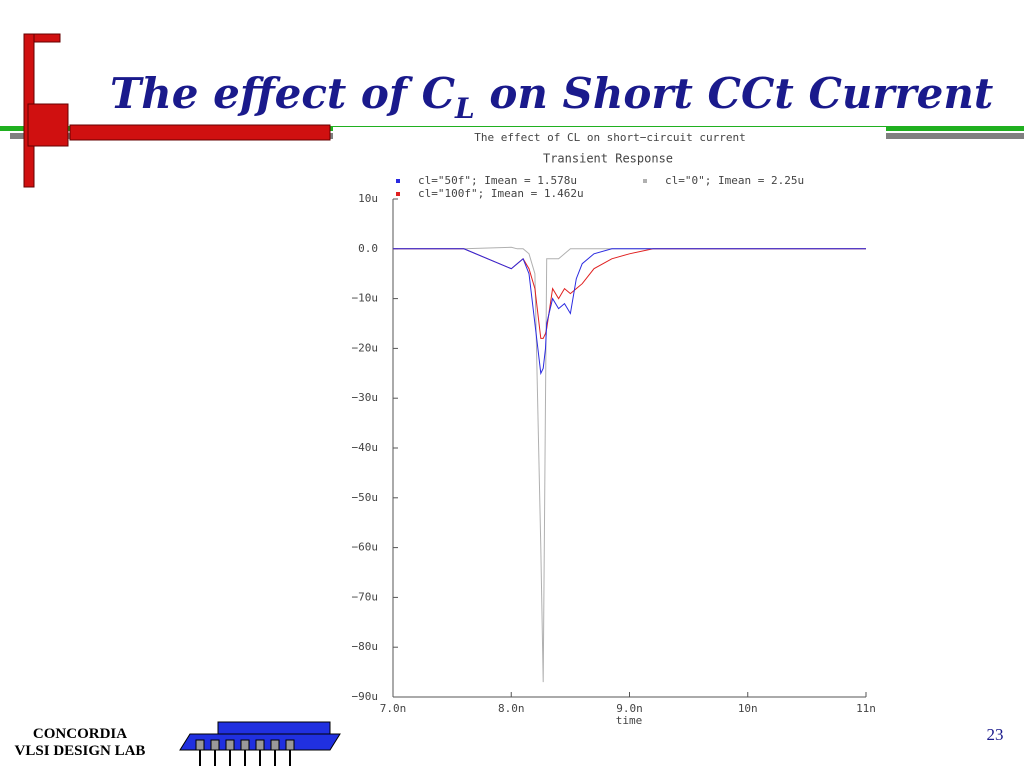  I want to click on x-tick-label: 10n, so click(748, 708).